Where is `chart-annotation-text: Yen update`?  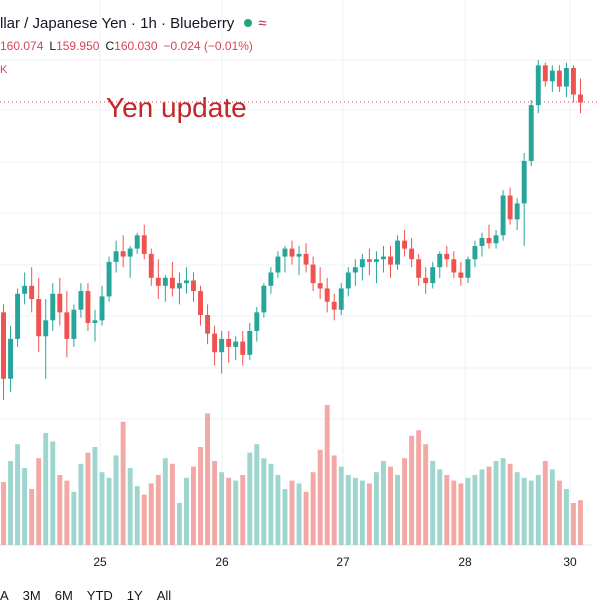
chart-annotation-text: Yen update is located at coordinates (176, 107).